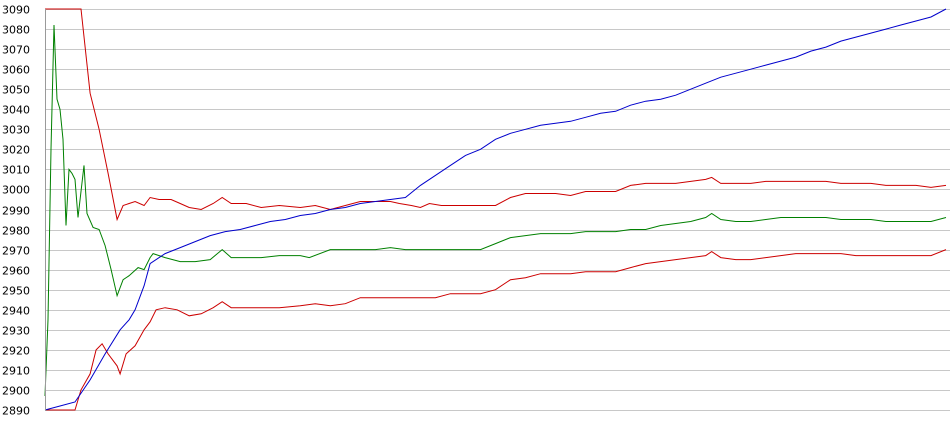  I want to click on y-tick-label: 3070, so click(16, 50).